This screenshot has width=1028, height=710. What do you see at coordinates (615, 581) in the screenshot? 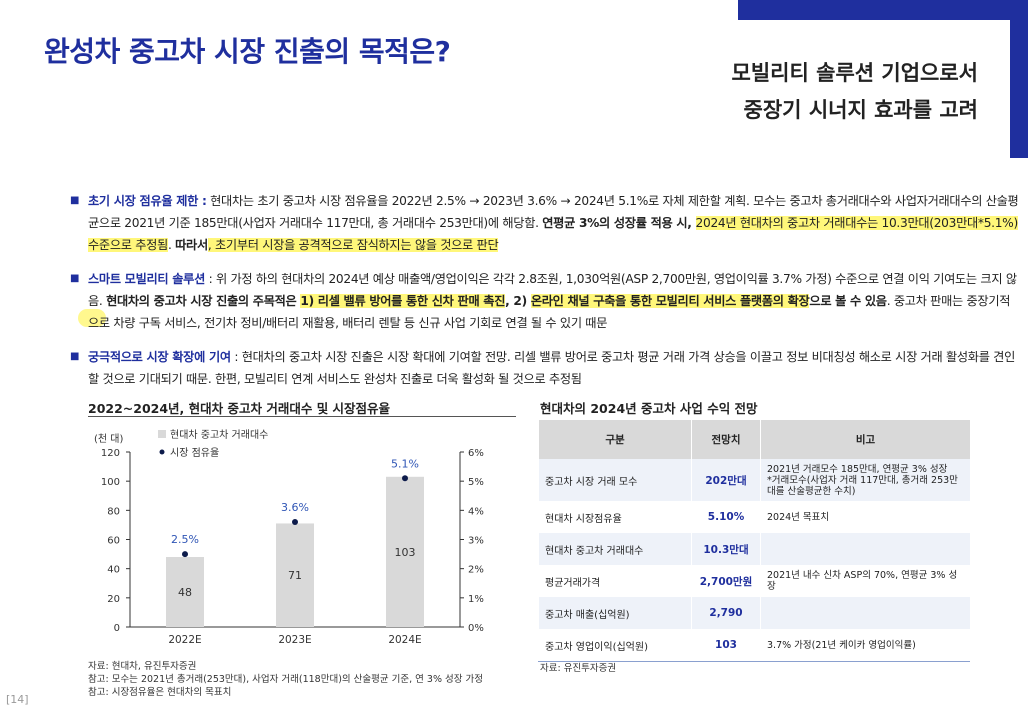
I see `row-label: 평균거래가격` at bounding box center [615, 581].